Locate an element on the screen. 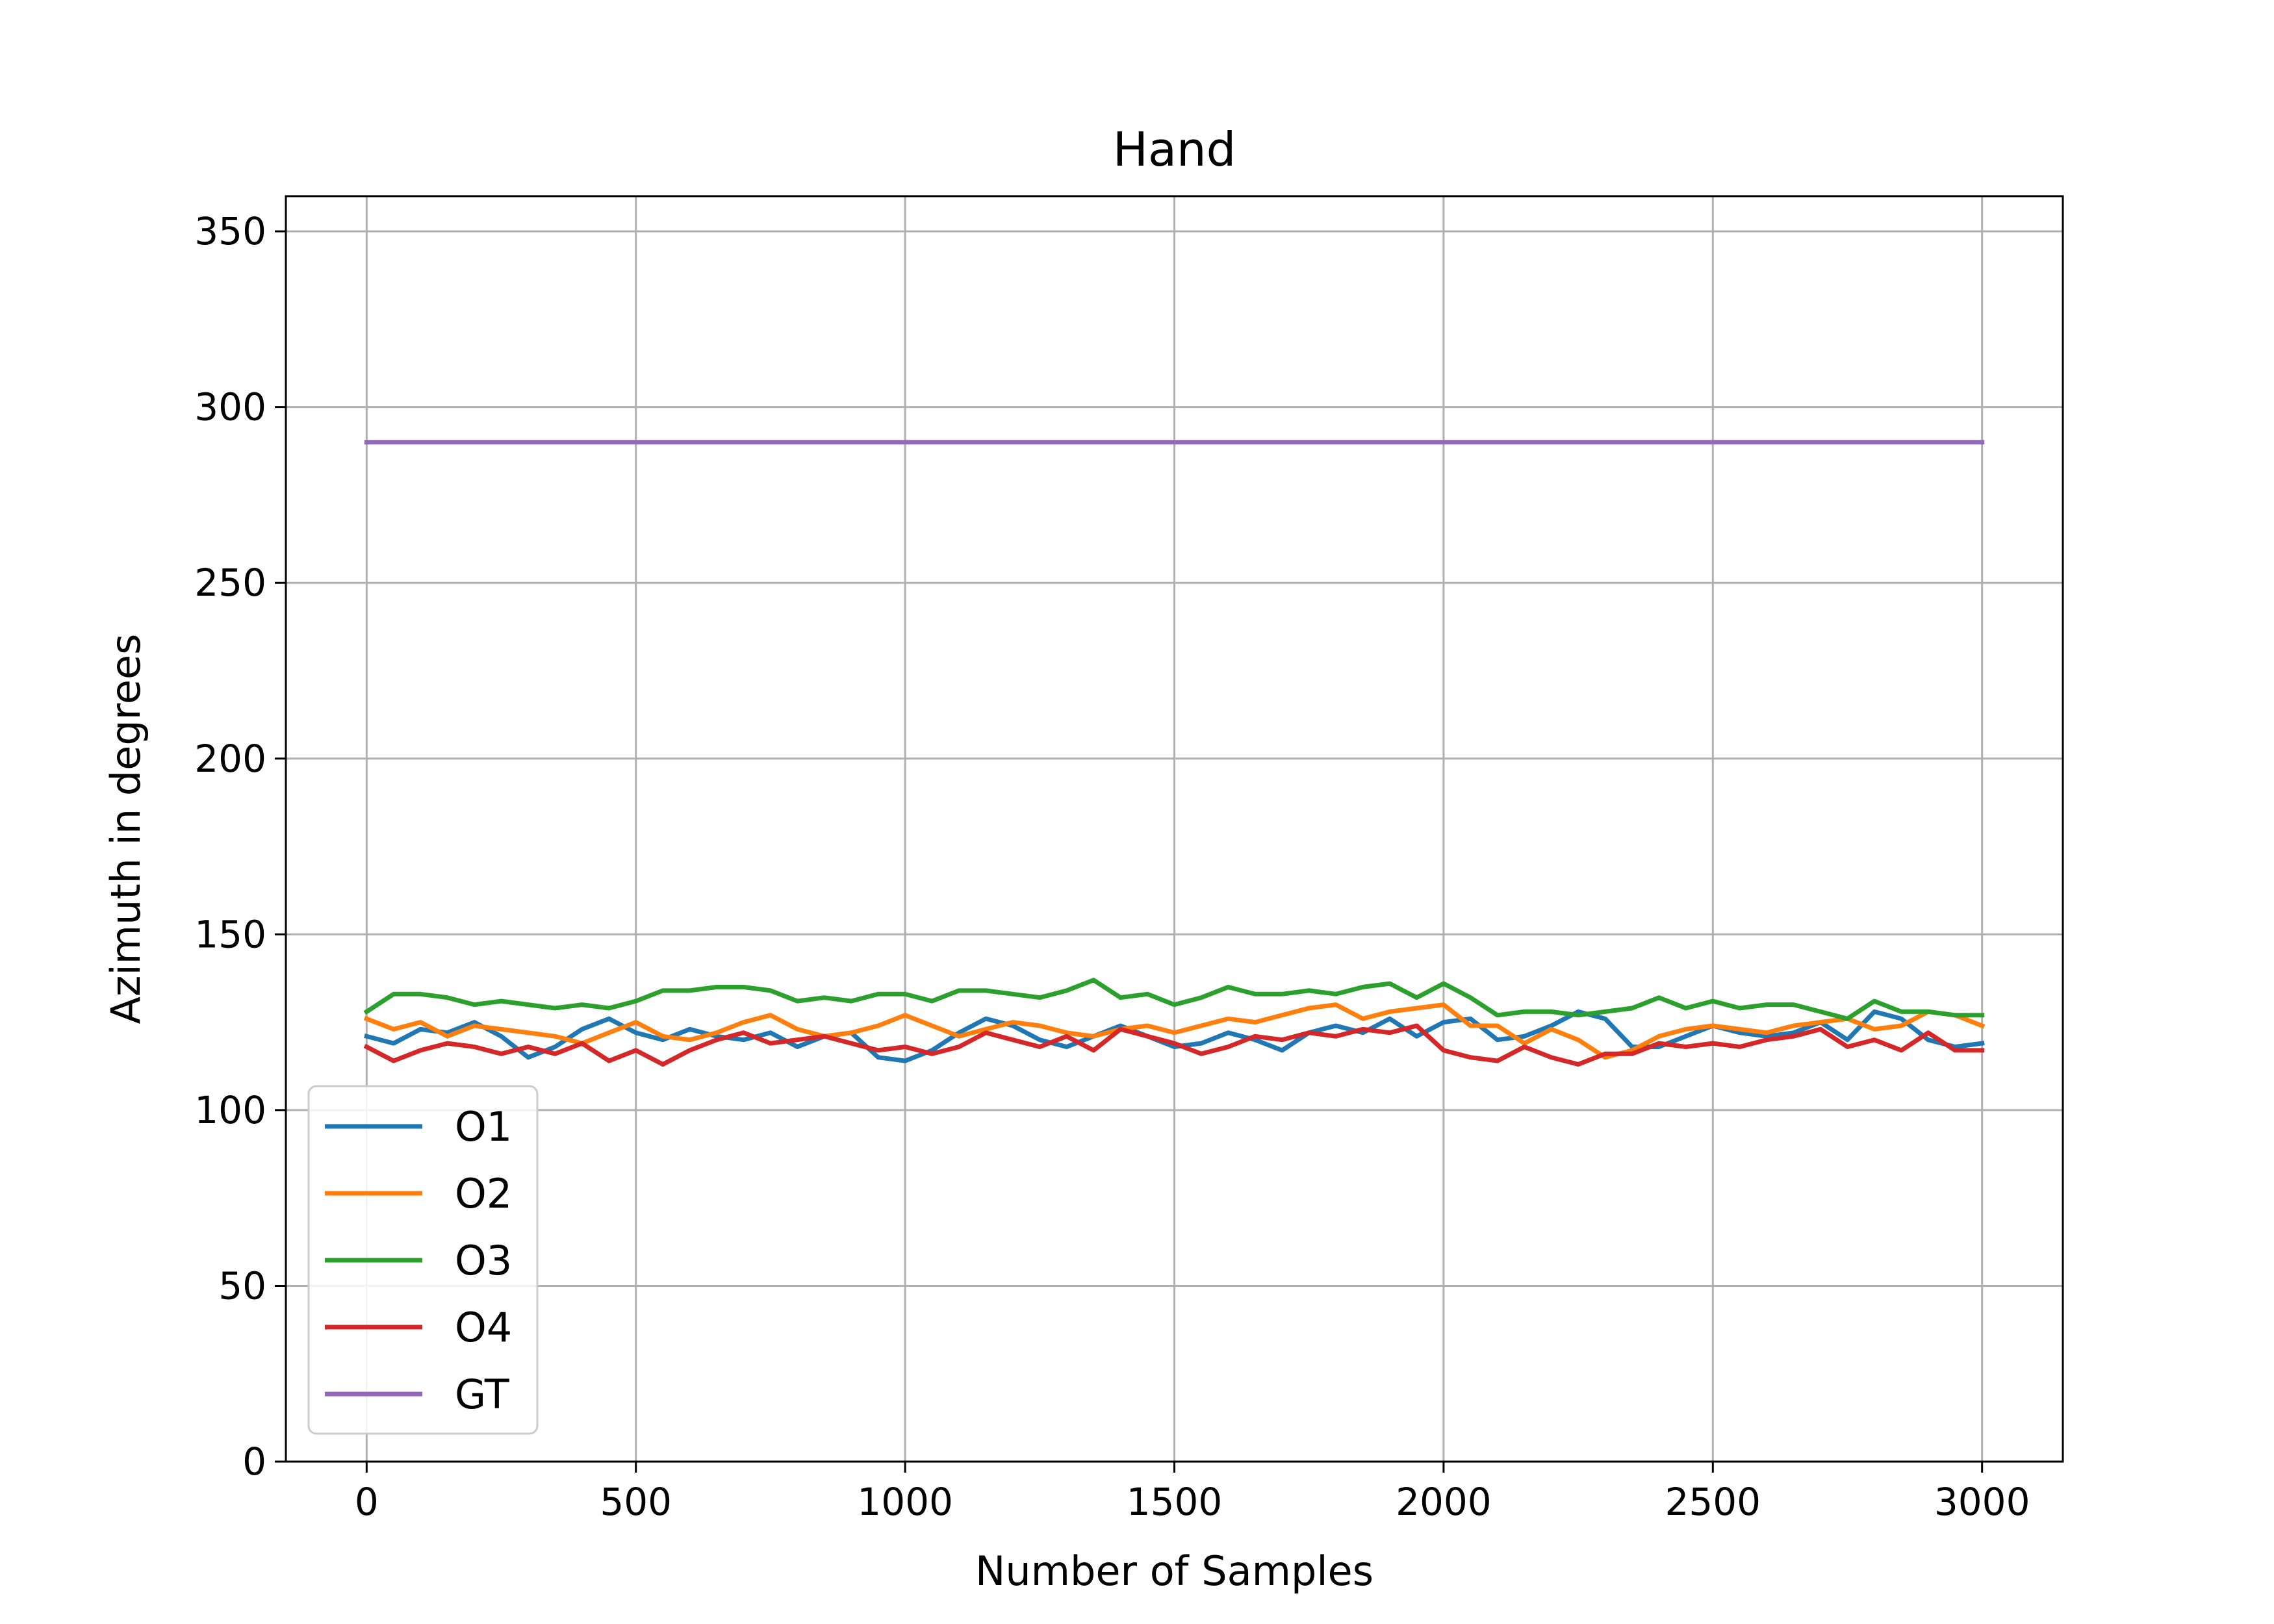 The height and width of the screenshot is (1624, 2274). y-tick-label: 250 is located at coordinates (230, 583).